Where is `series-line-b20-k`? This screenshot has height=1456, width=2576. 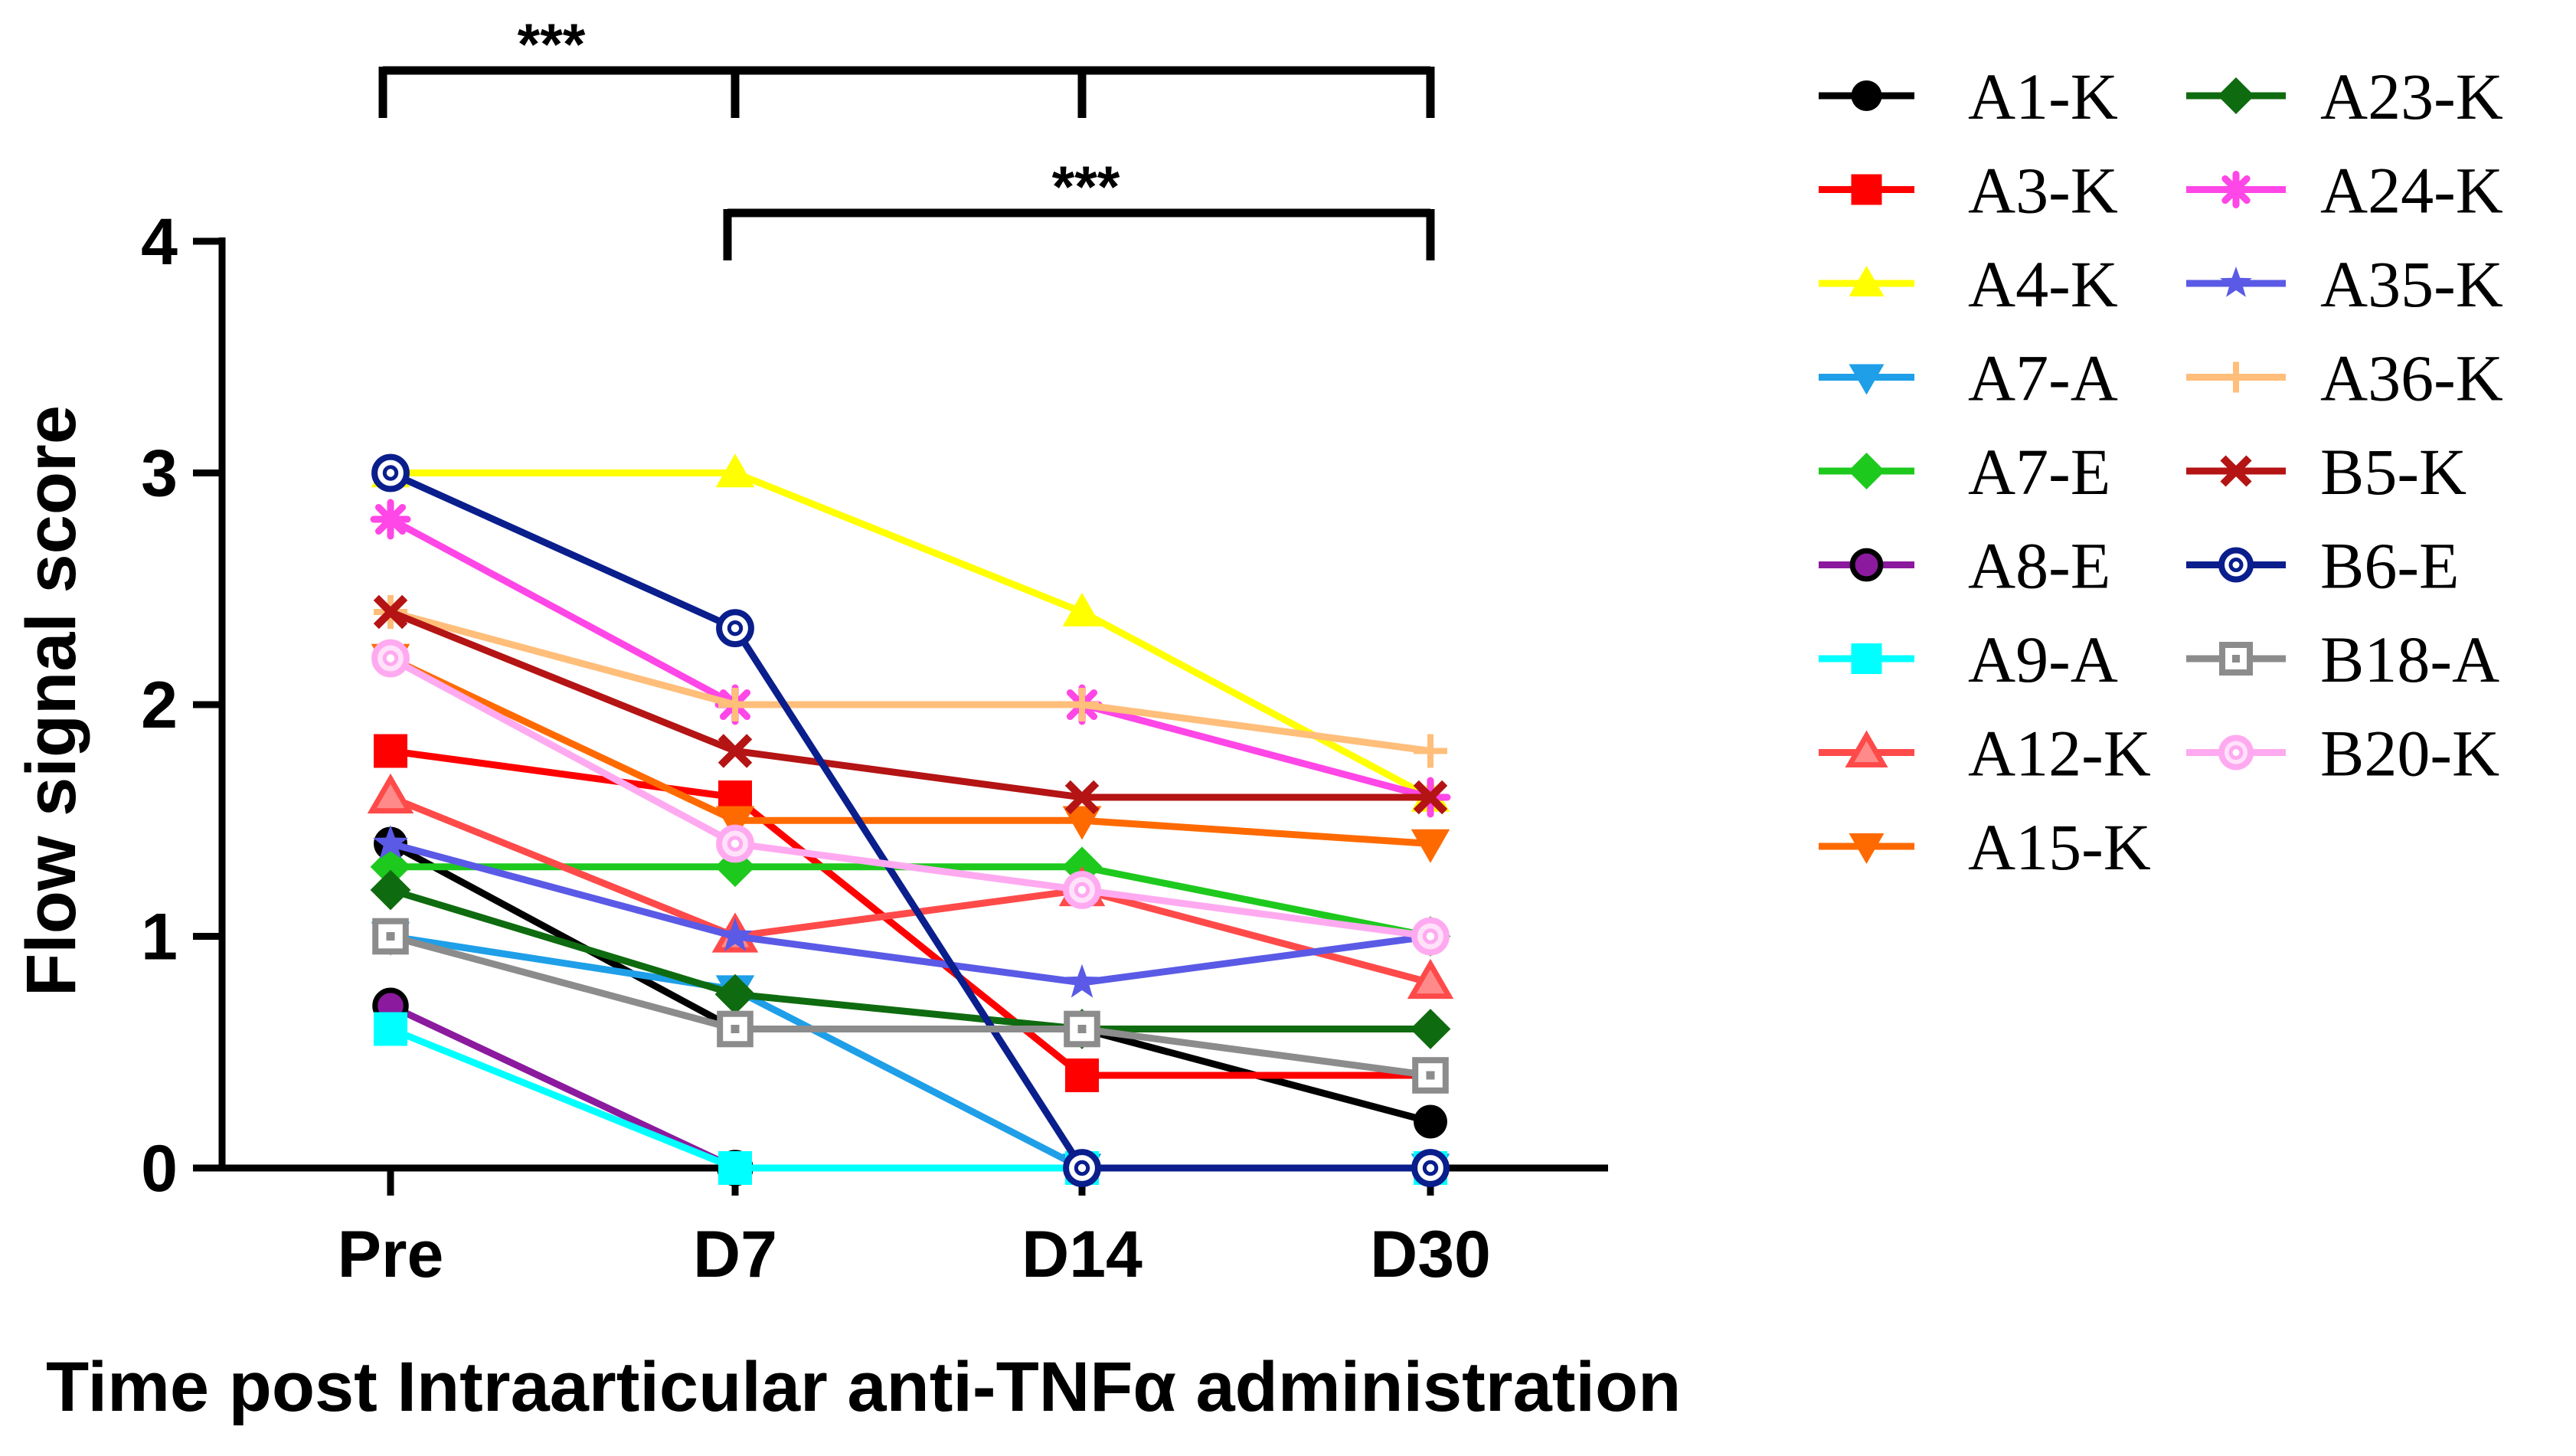 series-line-b20-k is located at coordinates (909, 798).